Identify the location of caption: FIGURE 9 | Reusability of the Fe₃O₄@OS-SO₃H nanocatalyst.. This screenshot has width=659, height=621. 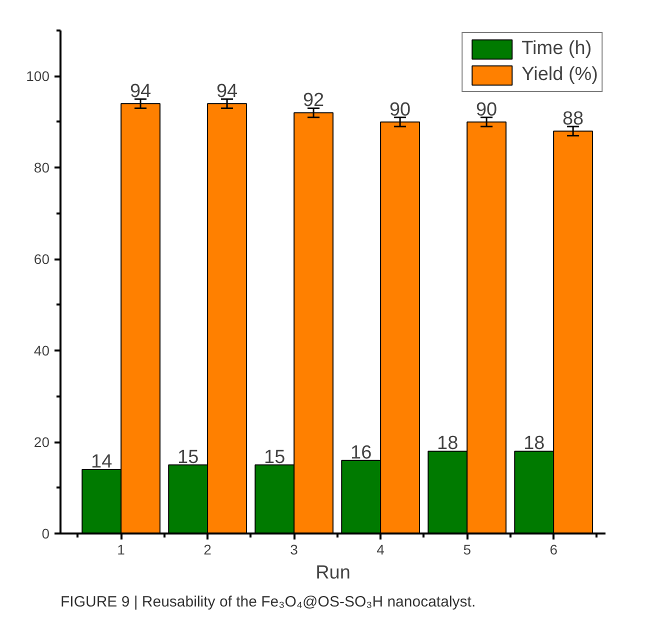
(268, 602).